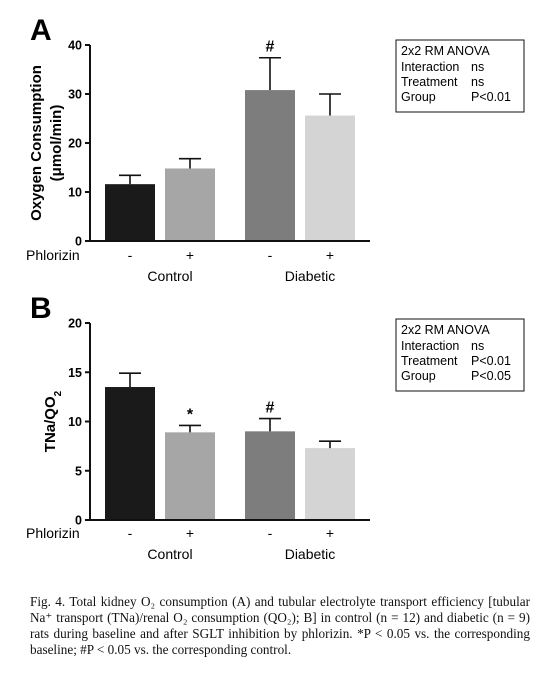  What do you see at coordinates (491, 376) in the screenshot?
I see `anova-row-value: P<0.05` at bounding box center [491, 376].